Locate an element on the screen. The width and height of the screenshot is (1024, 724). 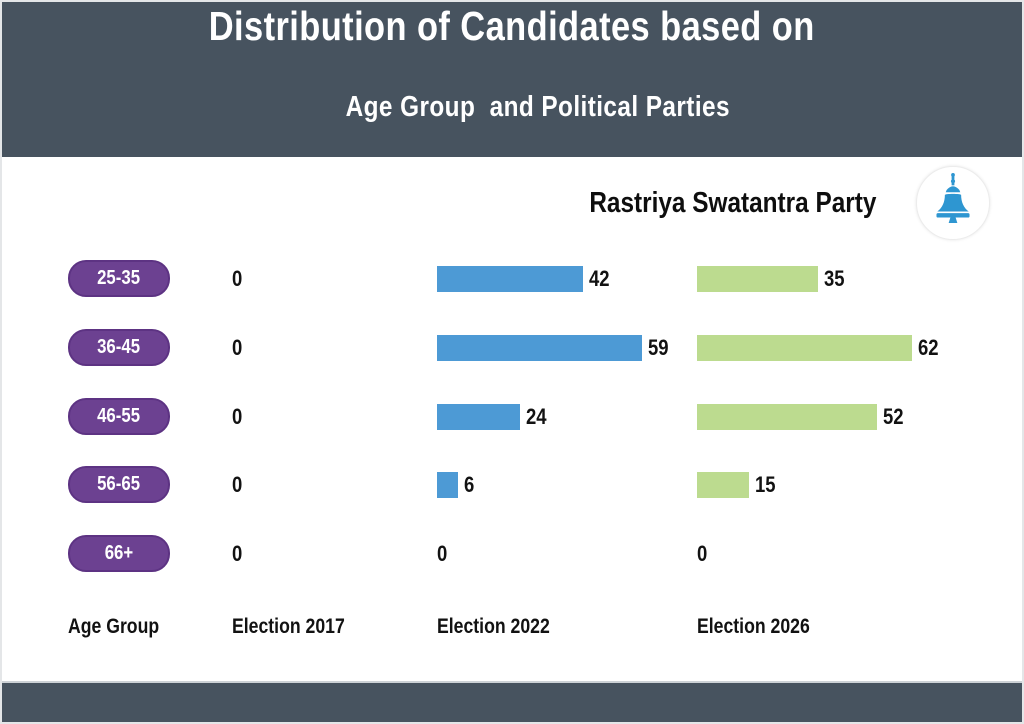
cell-2026: 15 is located at coordinates (738, 484).